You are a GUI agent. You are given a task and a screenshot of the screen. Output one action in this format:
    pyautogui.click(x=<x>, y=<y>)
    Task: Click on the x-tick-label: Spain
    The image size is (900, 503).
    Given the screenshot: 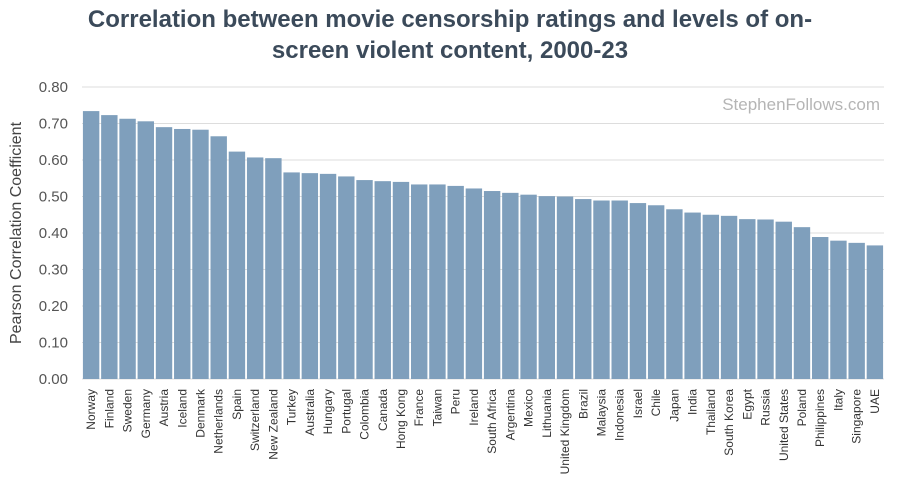 What is the action you would take?
    pyautogui.click(x=237, y=404)
    